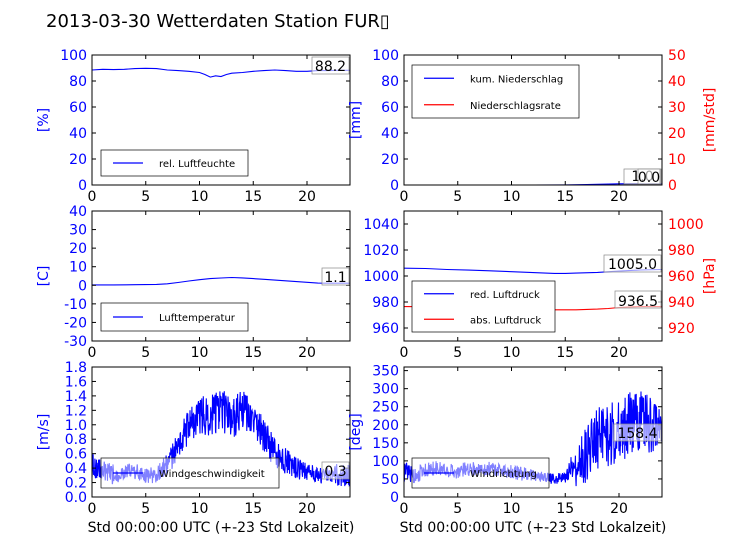 This screenshot has width=736, height=557. I want to click on y-tick-label: 10, so click(78, 268).